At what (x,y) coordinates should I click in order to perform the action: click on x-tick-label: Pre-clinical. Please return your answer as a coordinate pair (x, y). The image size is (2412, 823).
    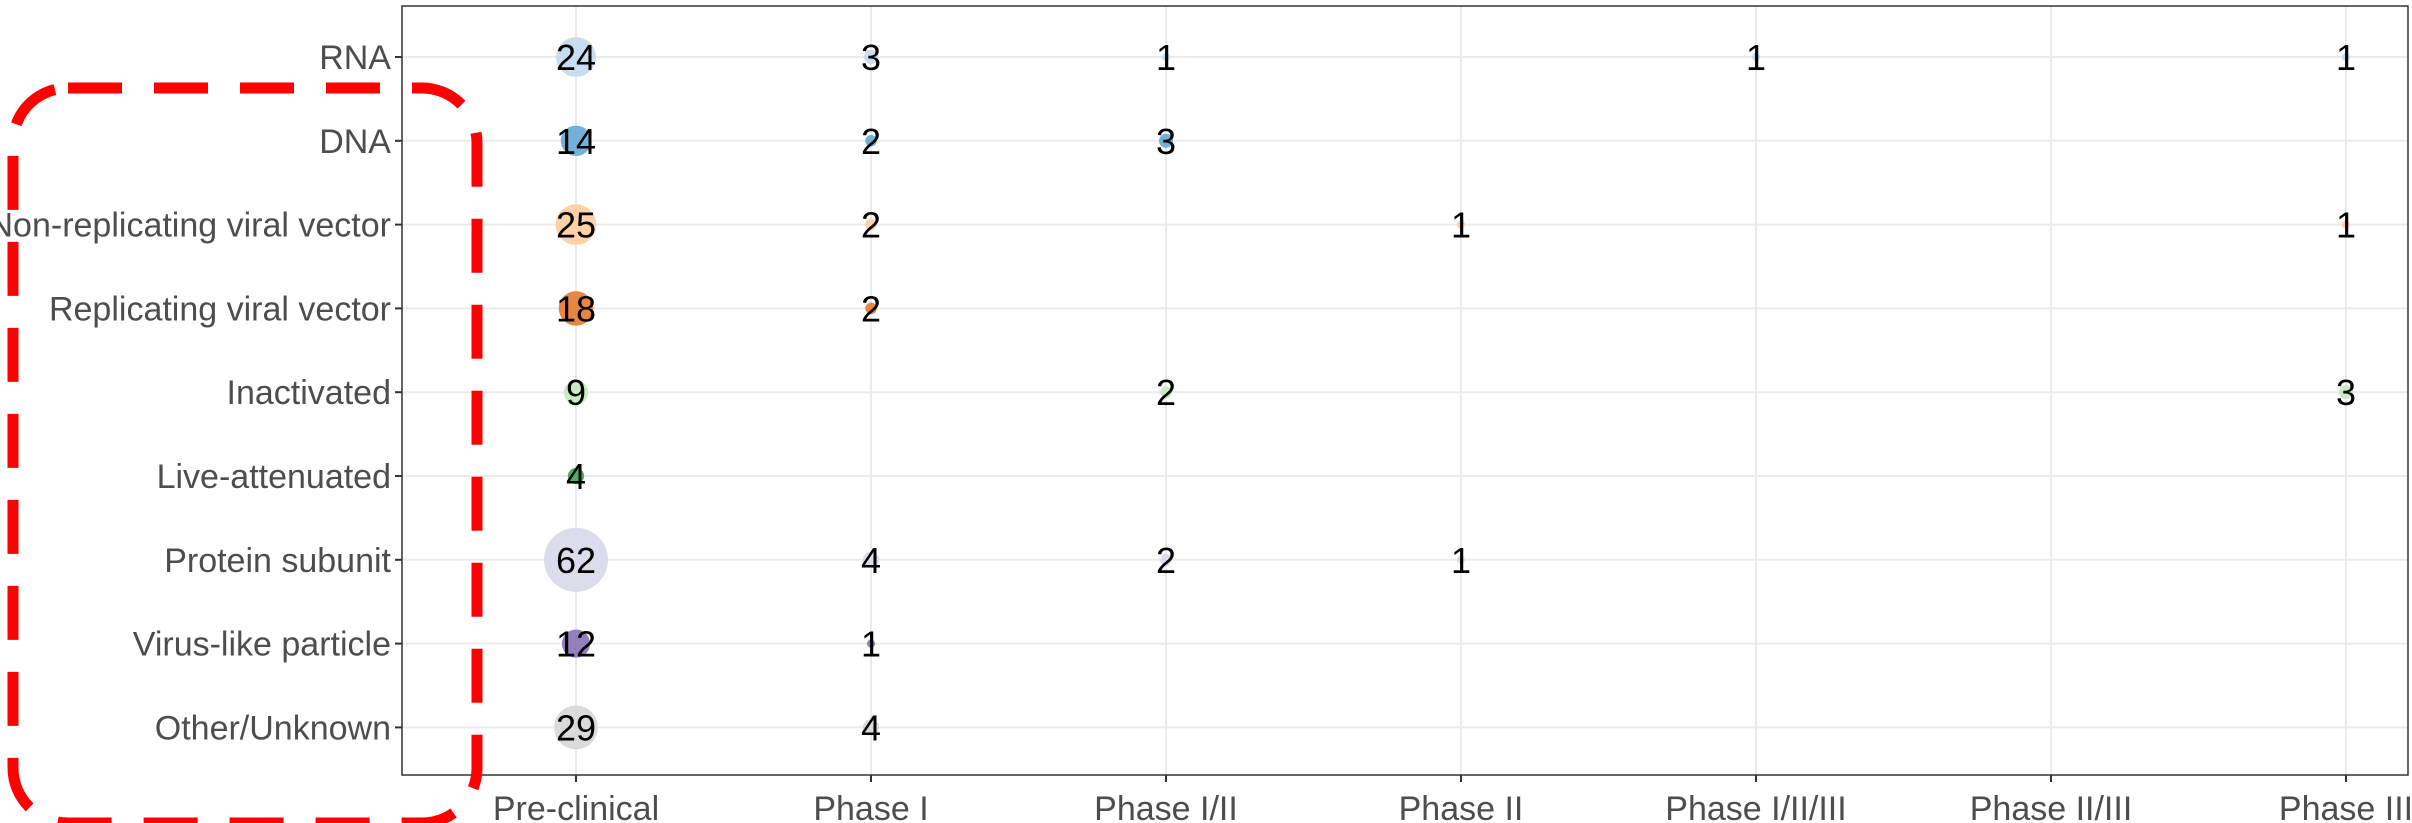
    Looking at the image, I should click on (576, 806).